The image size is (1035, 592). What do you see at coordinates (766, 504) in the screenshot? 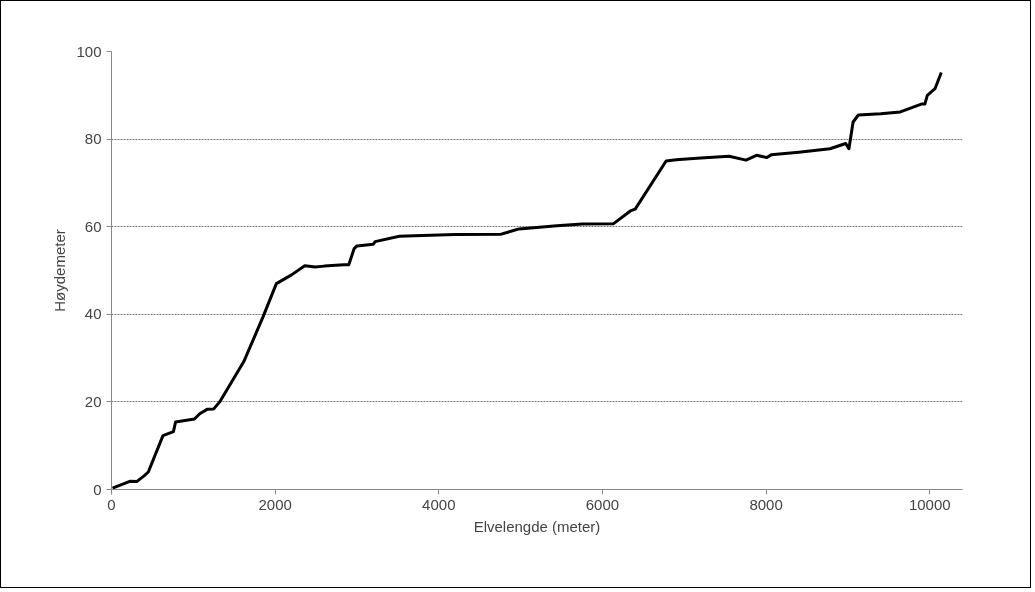
I see `x-tick-label: 8000` at bounding box center [766, 504].